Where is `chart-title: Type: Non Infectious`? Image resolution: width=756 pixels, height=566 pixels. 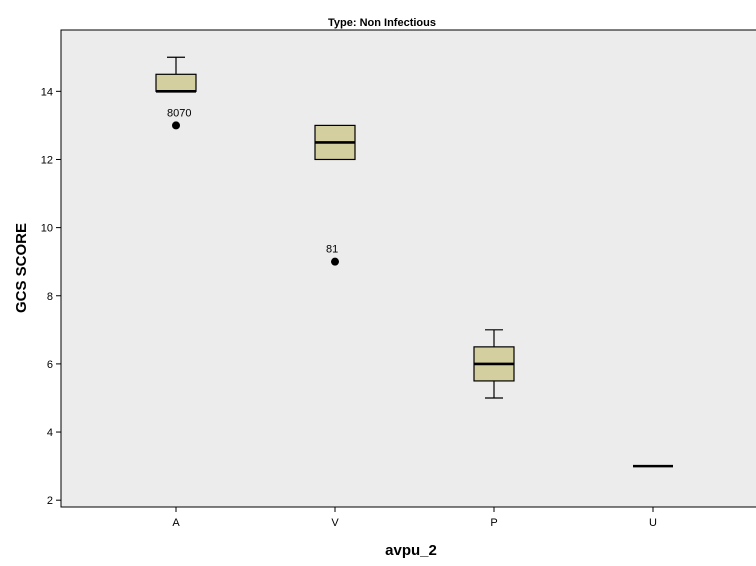
chart-title: Type: Non Infectious is located at coordinates (382, 23).